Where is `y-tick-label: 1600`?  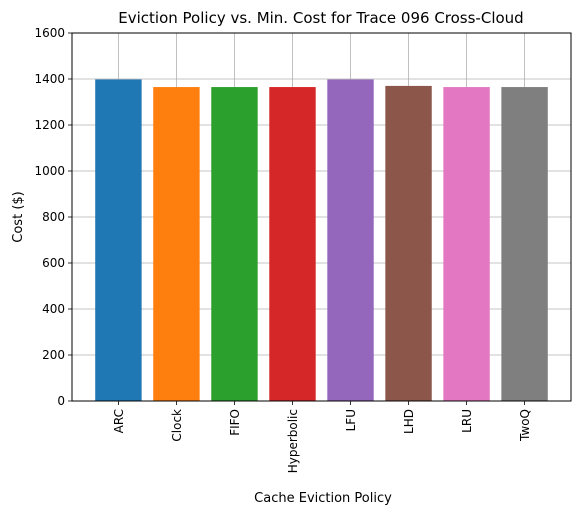
y-tick-label: 1600 is located at coordinates (49, 33).